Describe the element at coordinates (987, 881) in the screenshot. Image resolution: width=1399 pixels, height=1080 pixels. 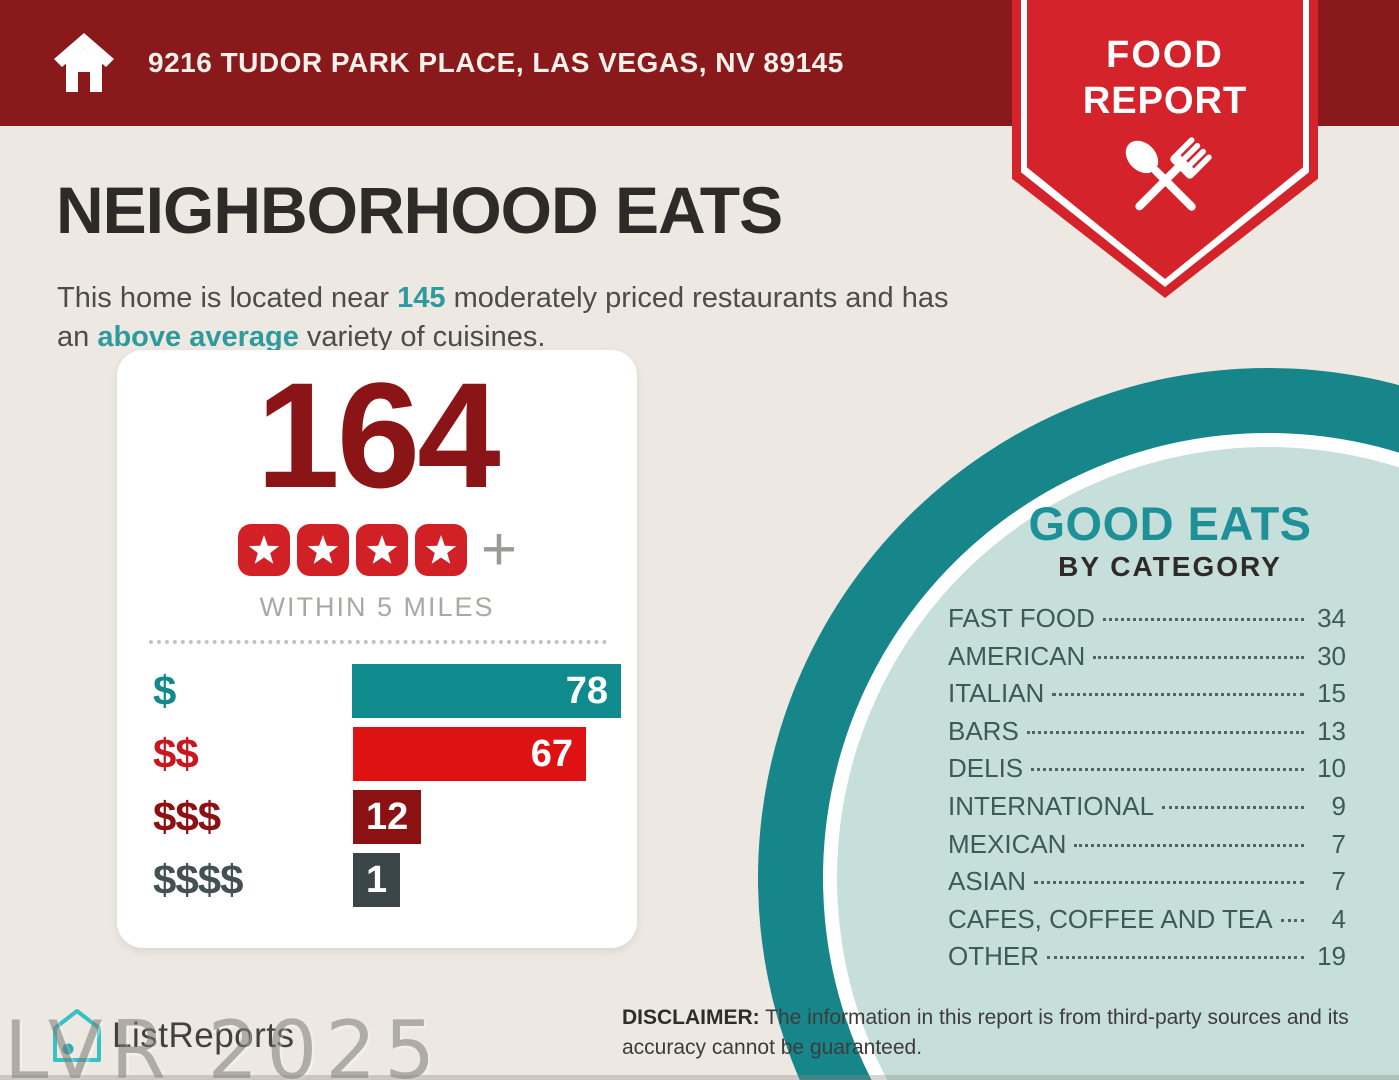
I see `category-name: ASIAN` at that location.